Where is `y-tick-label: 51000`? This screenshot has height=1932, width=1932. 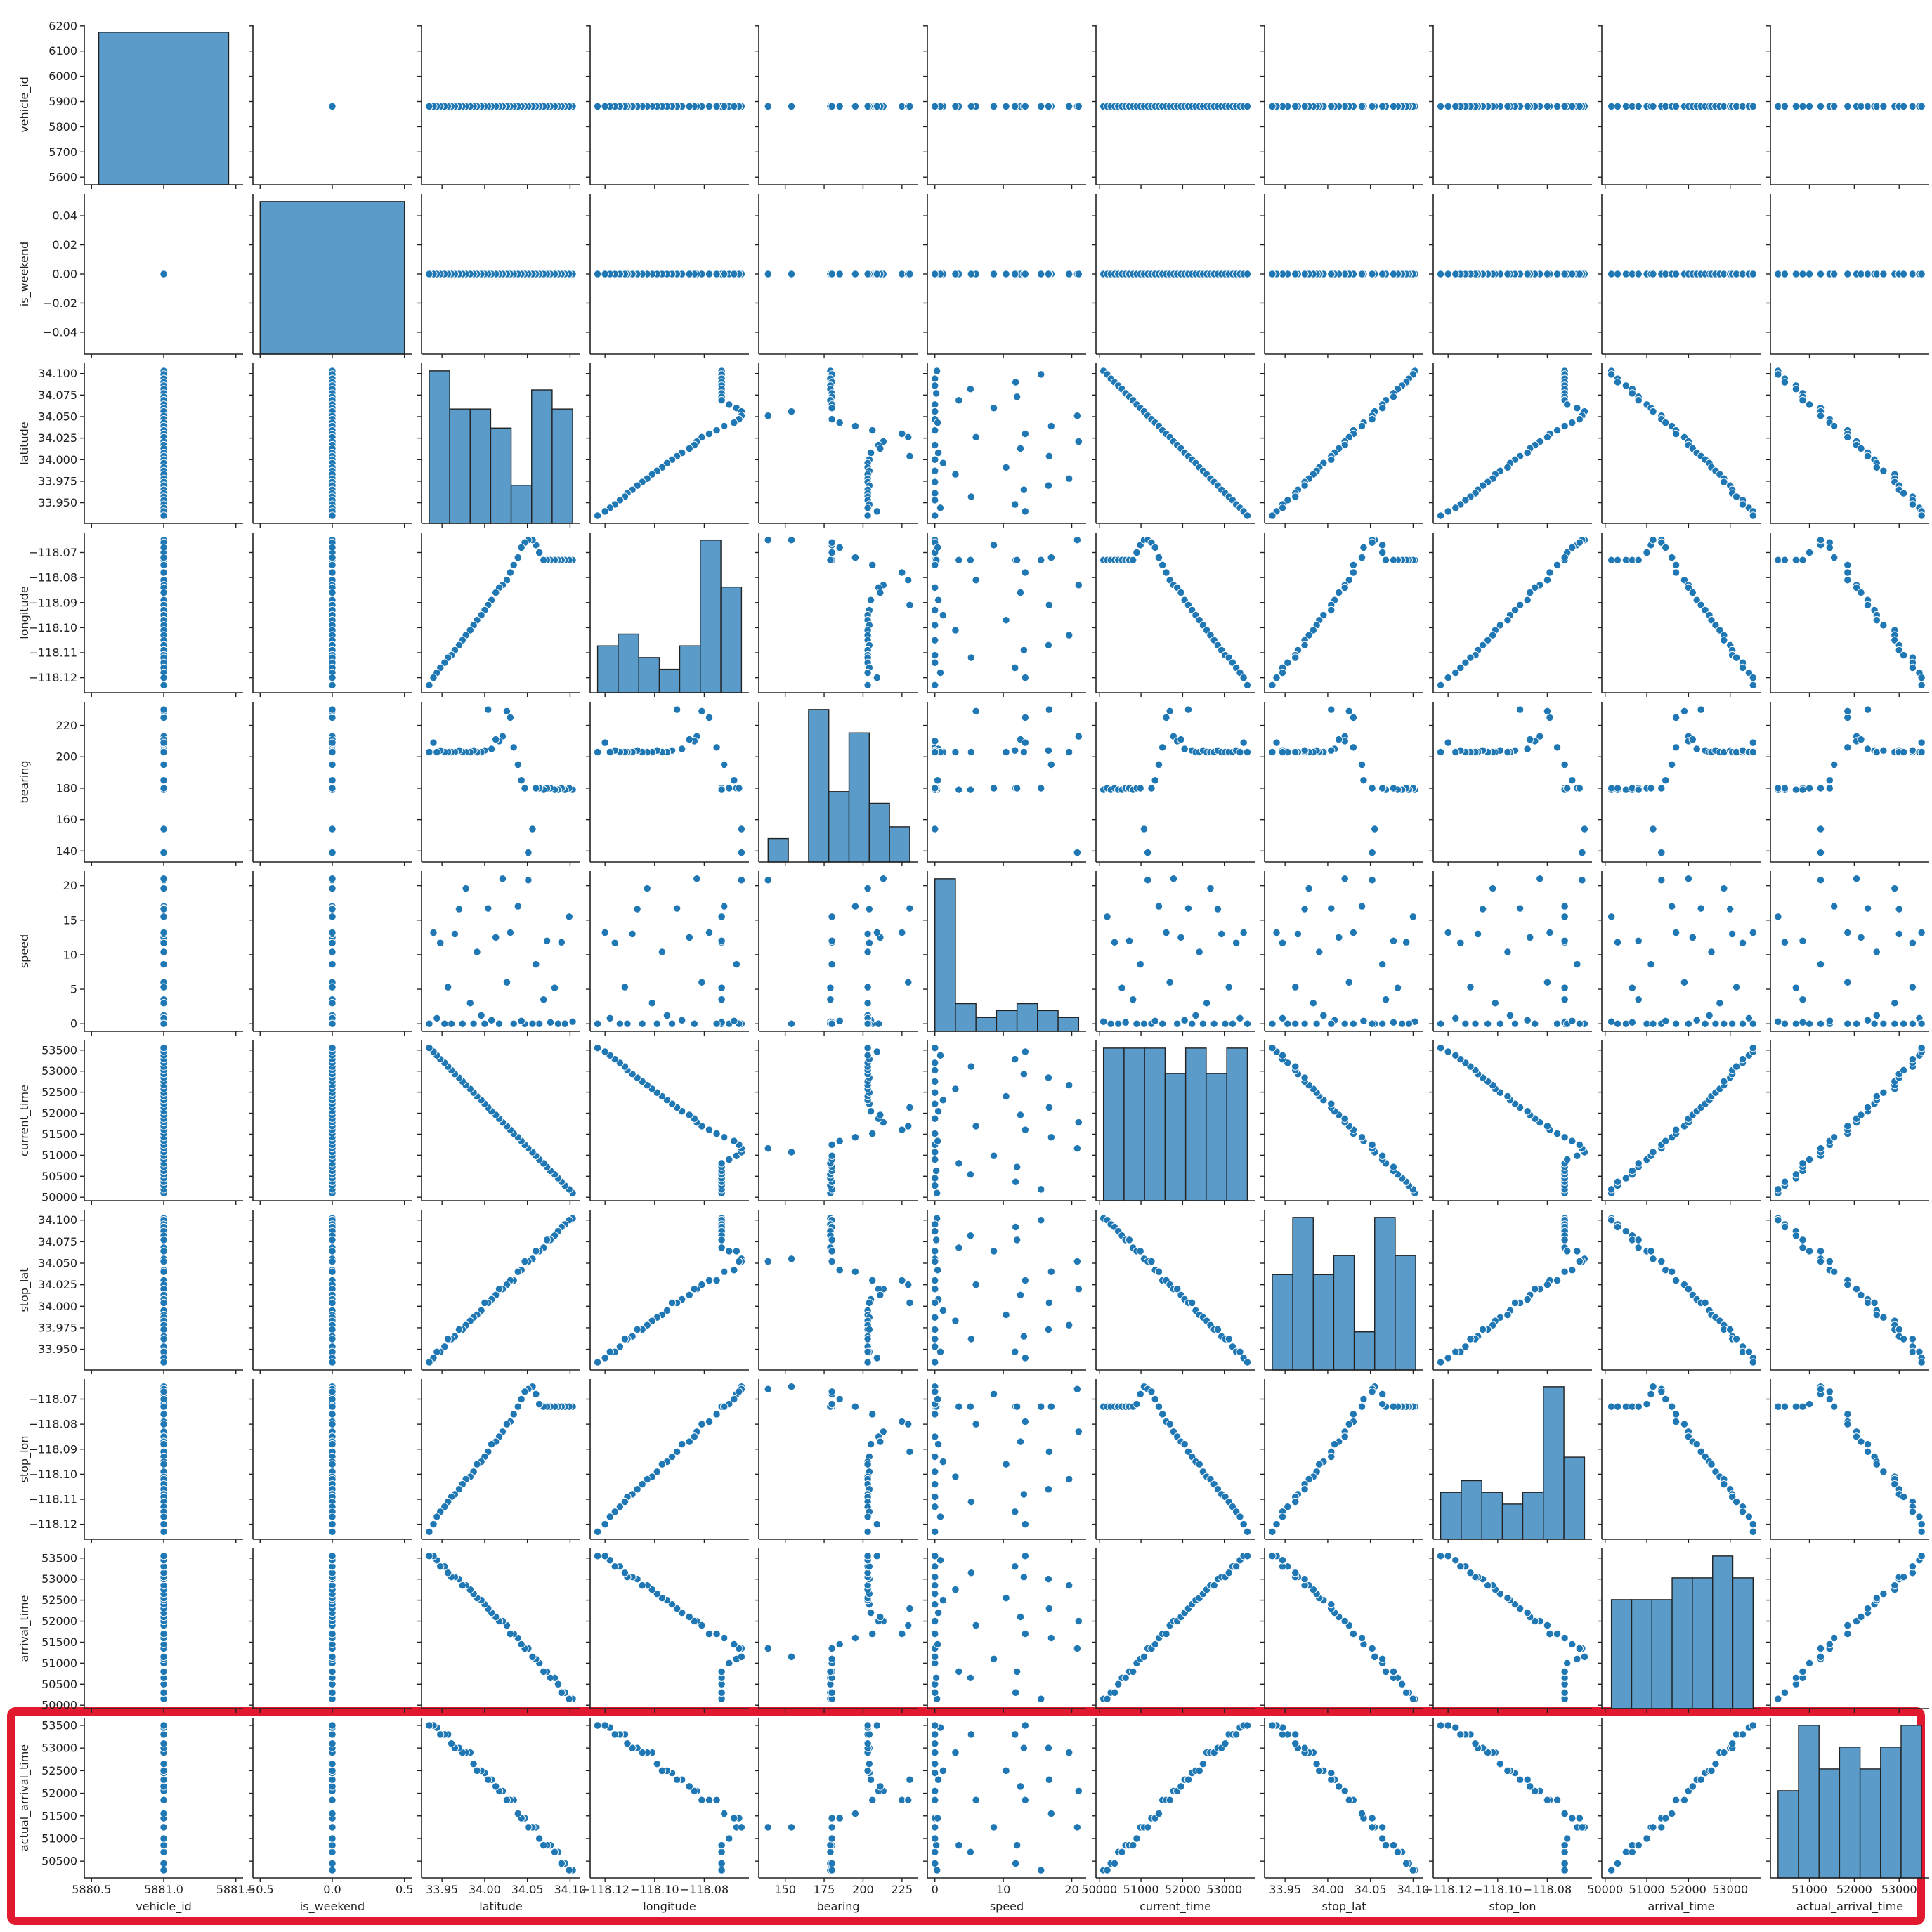
y-tick-label: 51000 is located at coordinates (59, 1664).